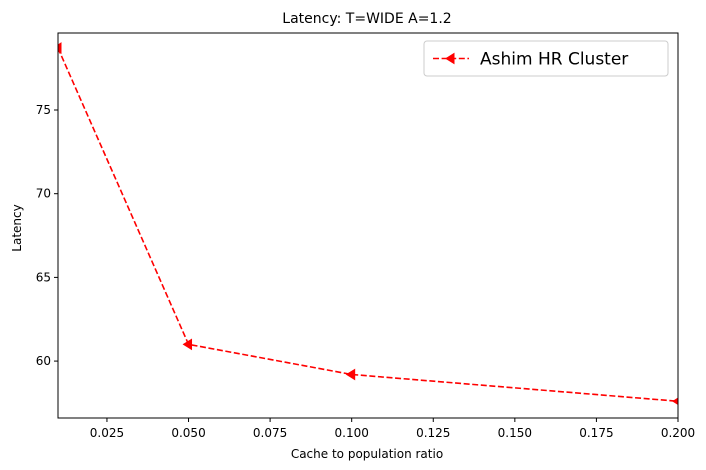  What do you see at coordinates (43, 277) in the screenshot?
I see `y-tick-label: 65` at bounding box center [43, 277].